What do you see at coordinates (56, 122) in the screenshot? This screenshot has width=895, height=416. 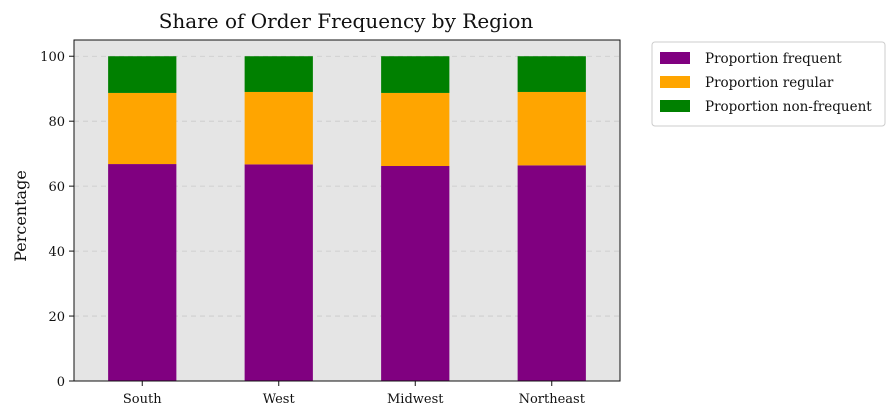 I see `y-tick-label: 80` at bounding box center [56, 122].